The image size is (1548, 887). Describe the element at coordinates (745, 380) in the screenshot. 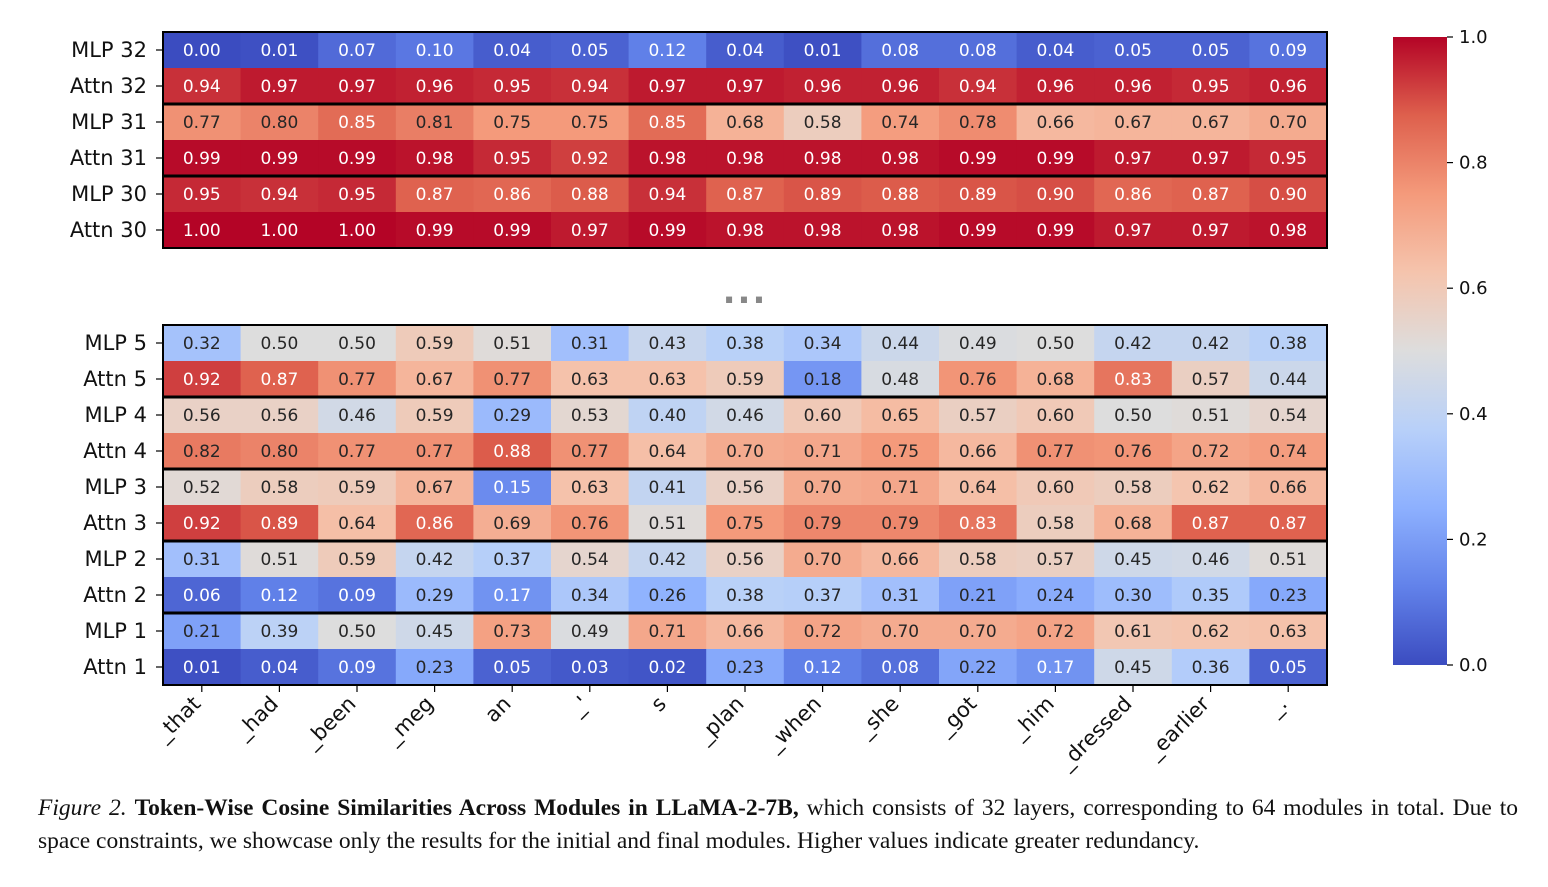

I see `cell-value: 0.59` at that location.